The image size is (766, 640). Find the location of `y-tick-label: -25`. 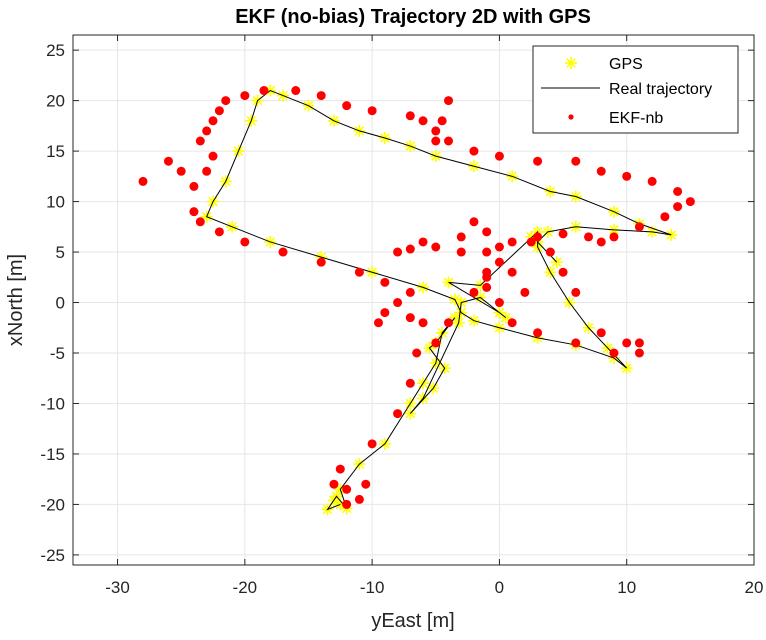

y-tick-label: -25 is located at coordinates (52, 555).